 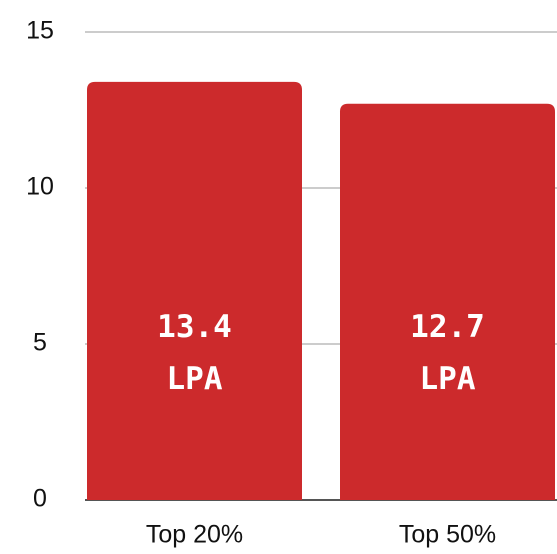 I want to click on y-tick-label: 15, so click(x=40, y=31).